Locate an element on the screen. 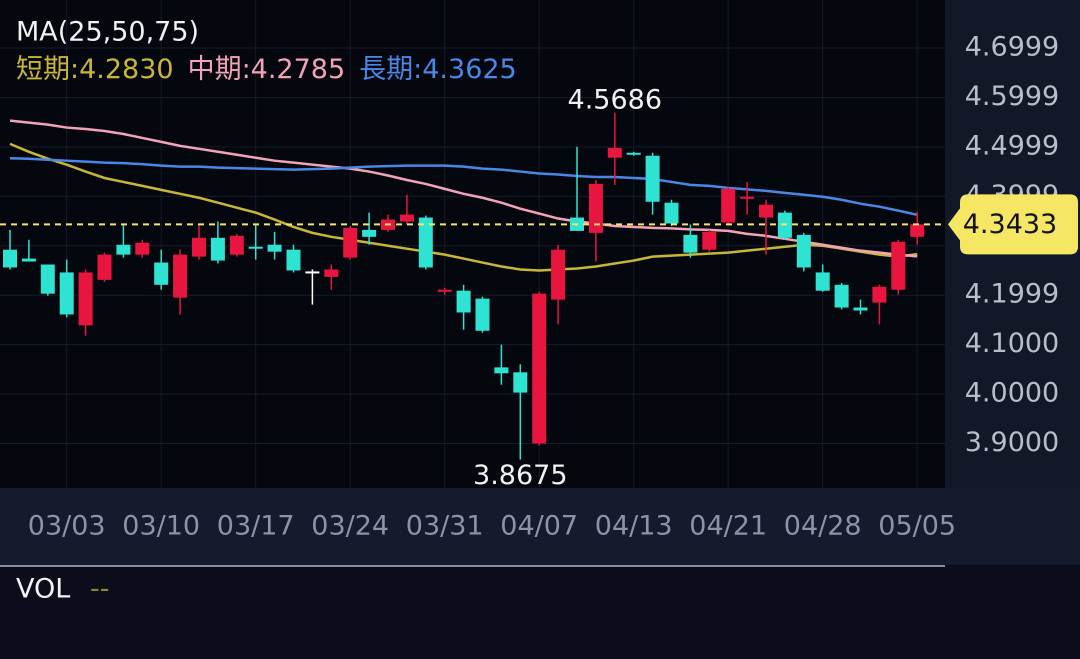 The width and height of the screenshot is (1080, 659). price-badge is located at coordinates (1013, 224).